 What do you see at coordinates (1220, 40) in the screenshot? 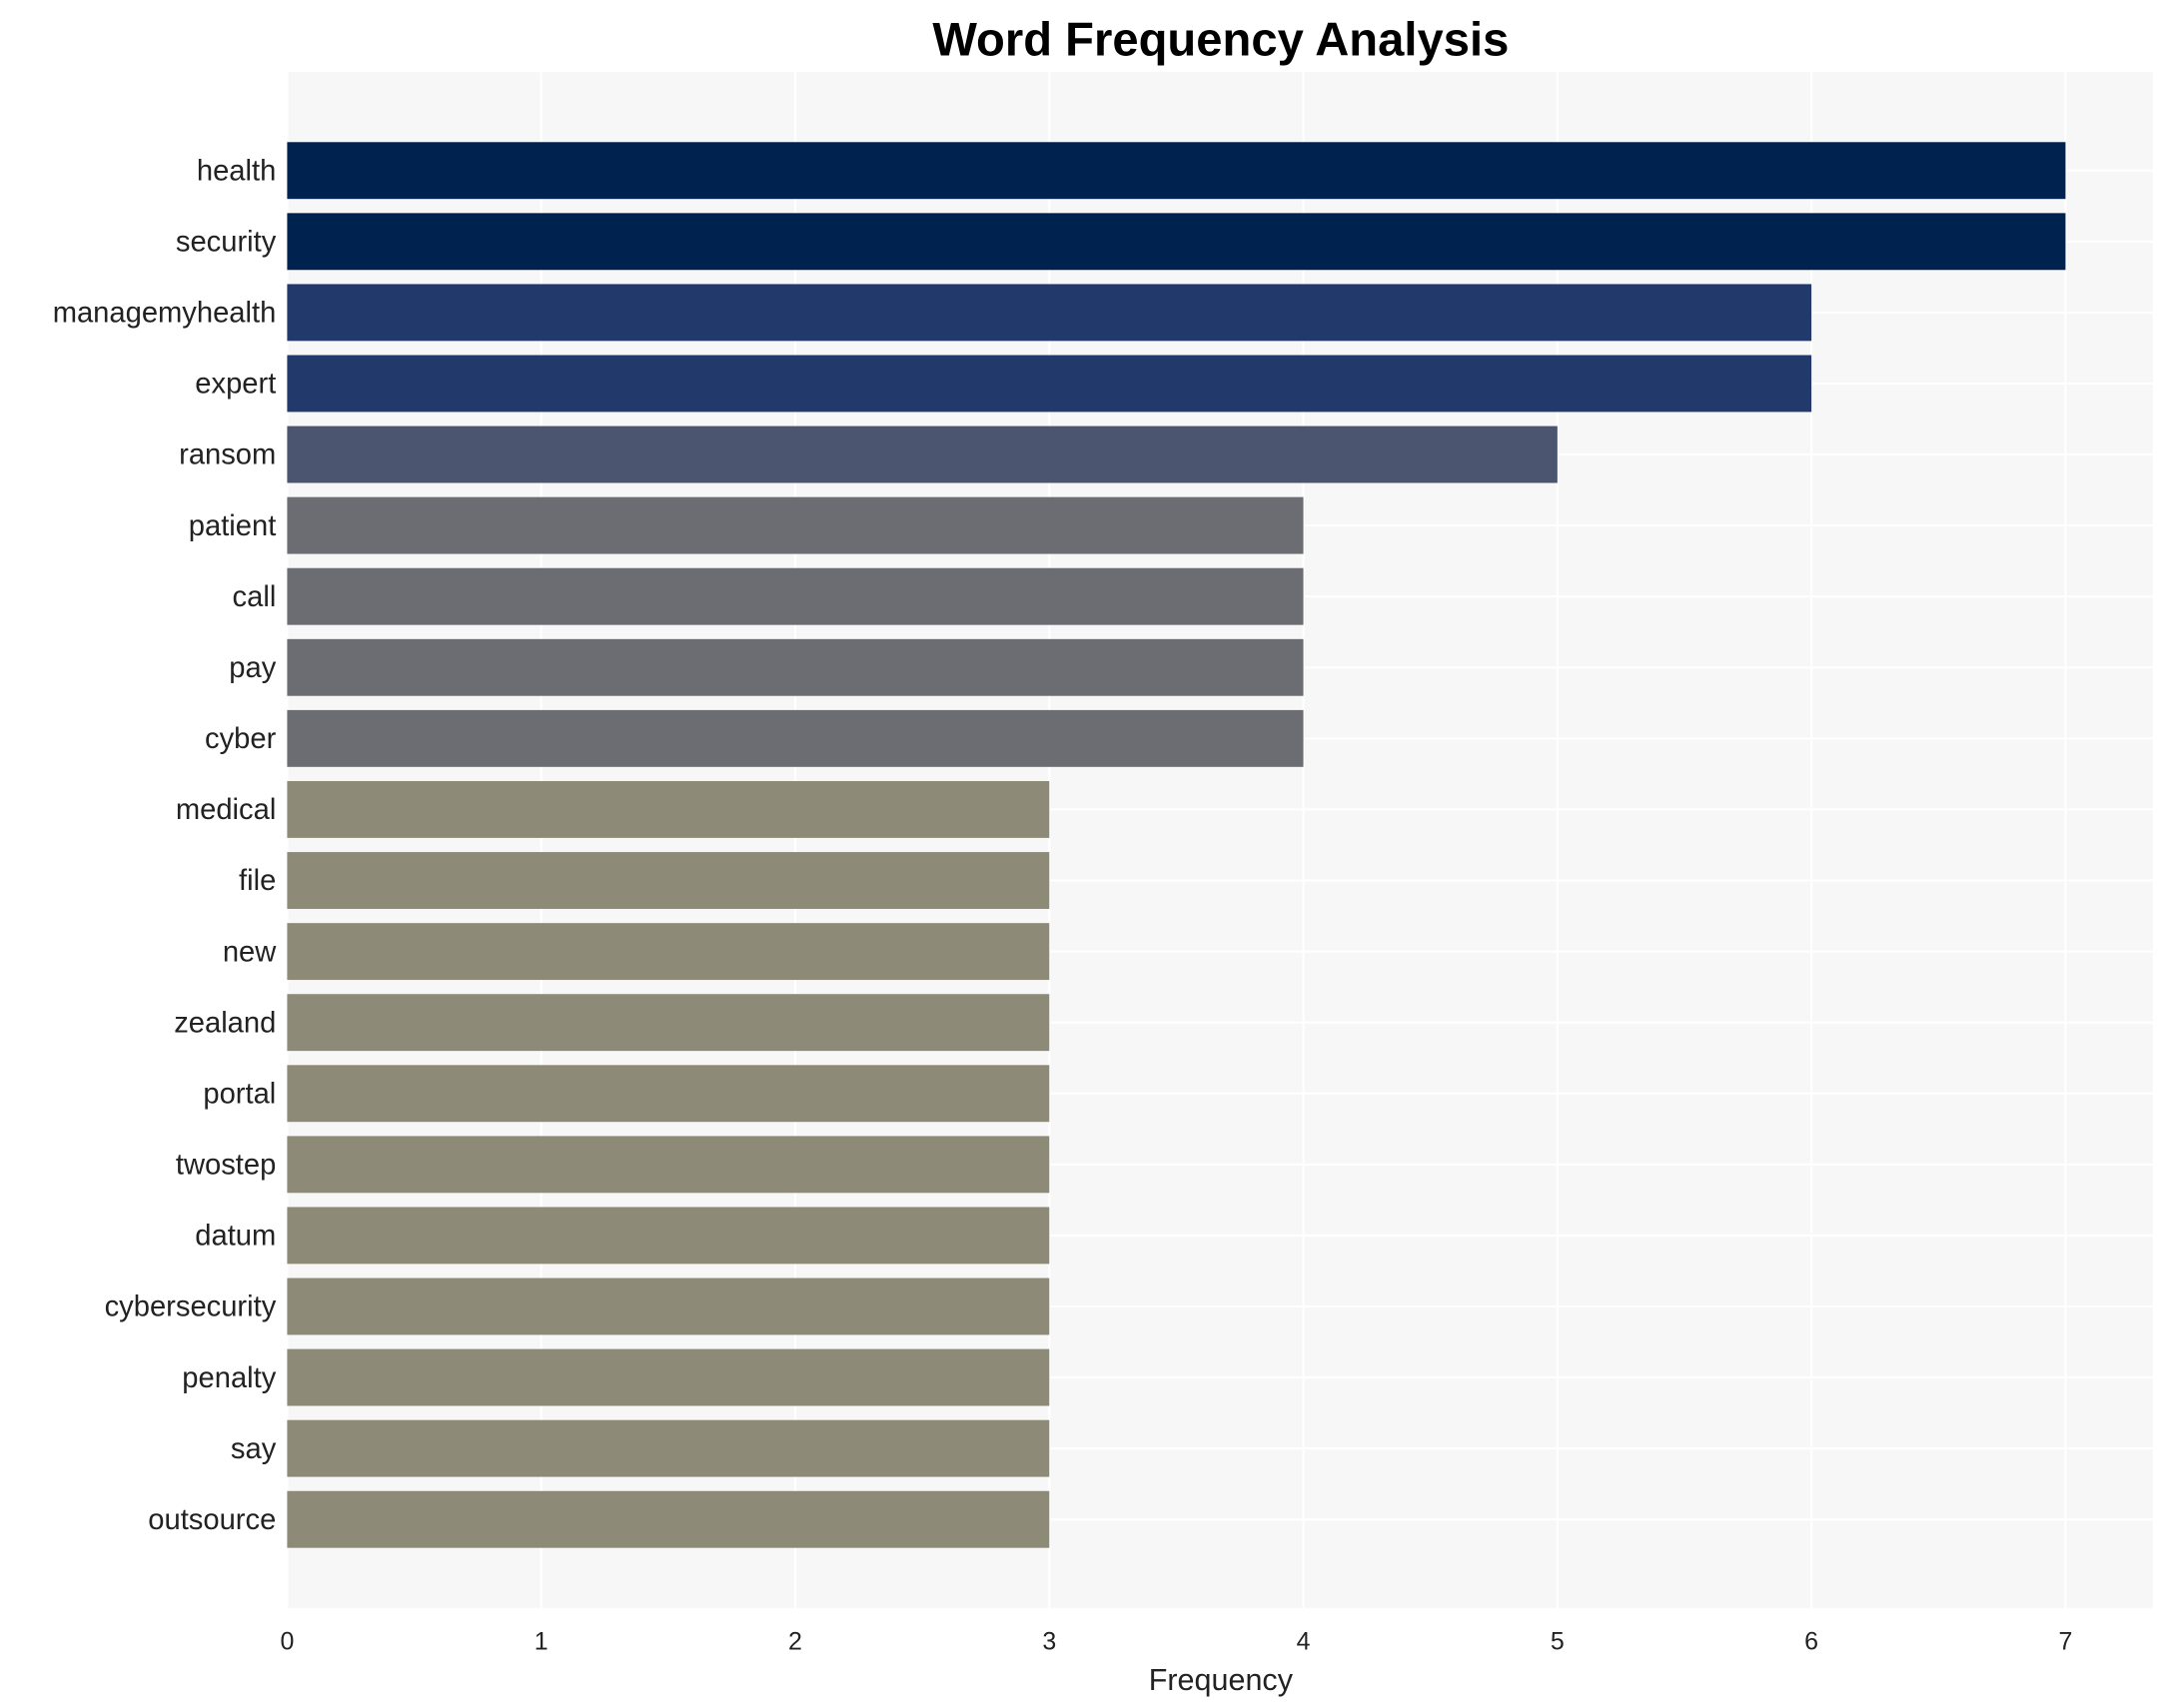
I see `chart-title: Word Frequency Analysis` at bounding box center [1220, 40].